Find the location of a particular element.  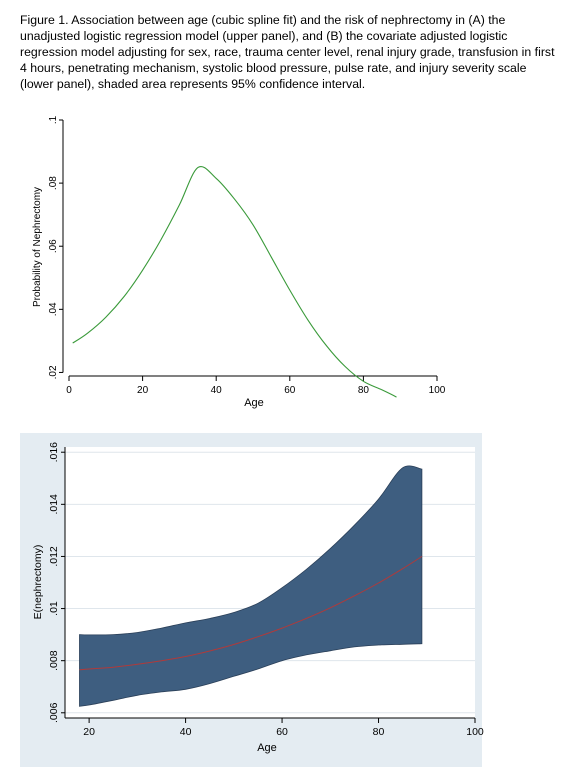

upper-x-tick-label: 40 is located at coordinates (217, 390).